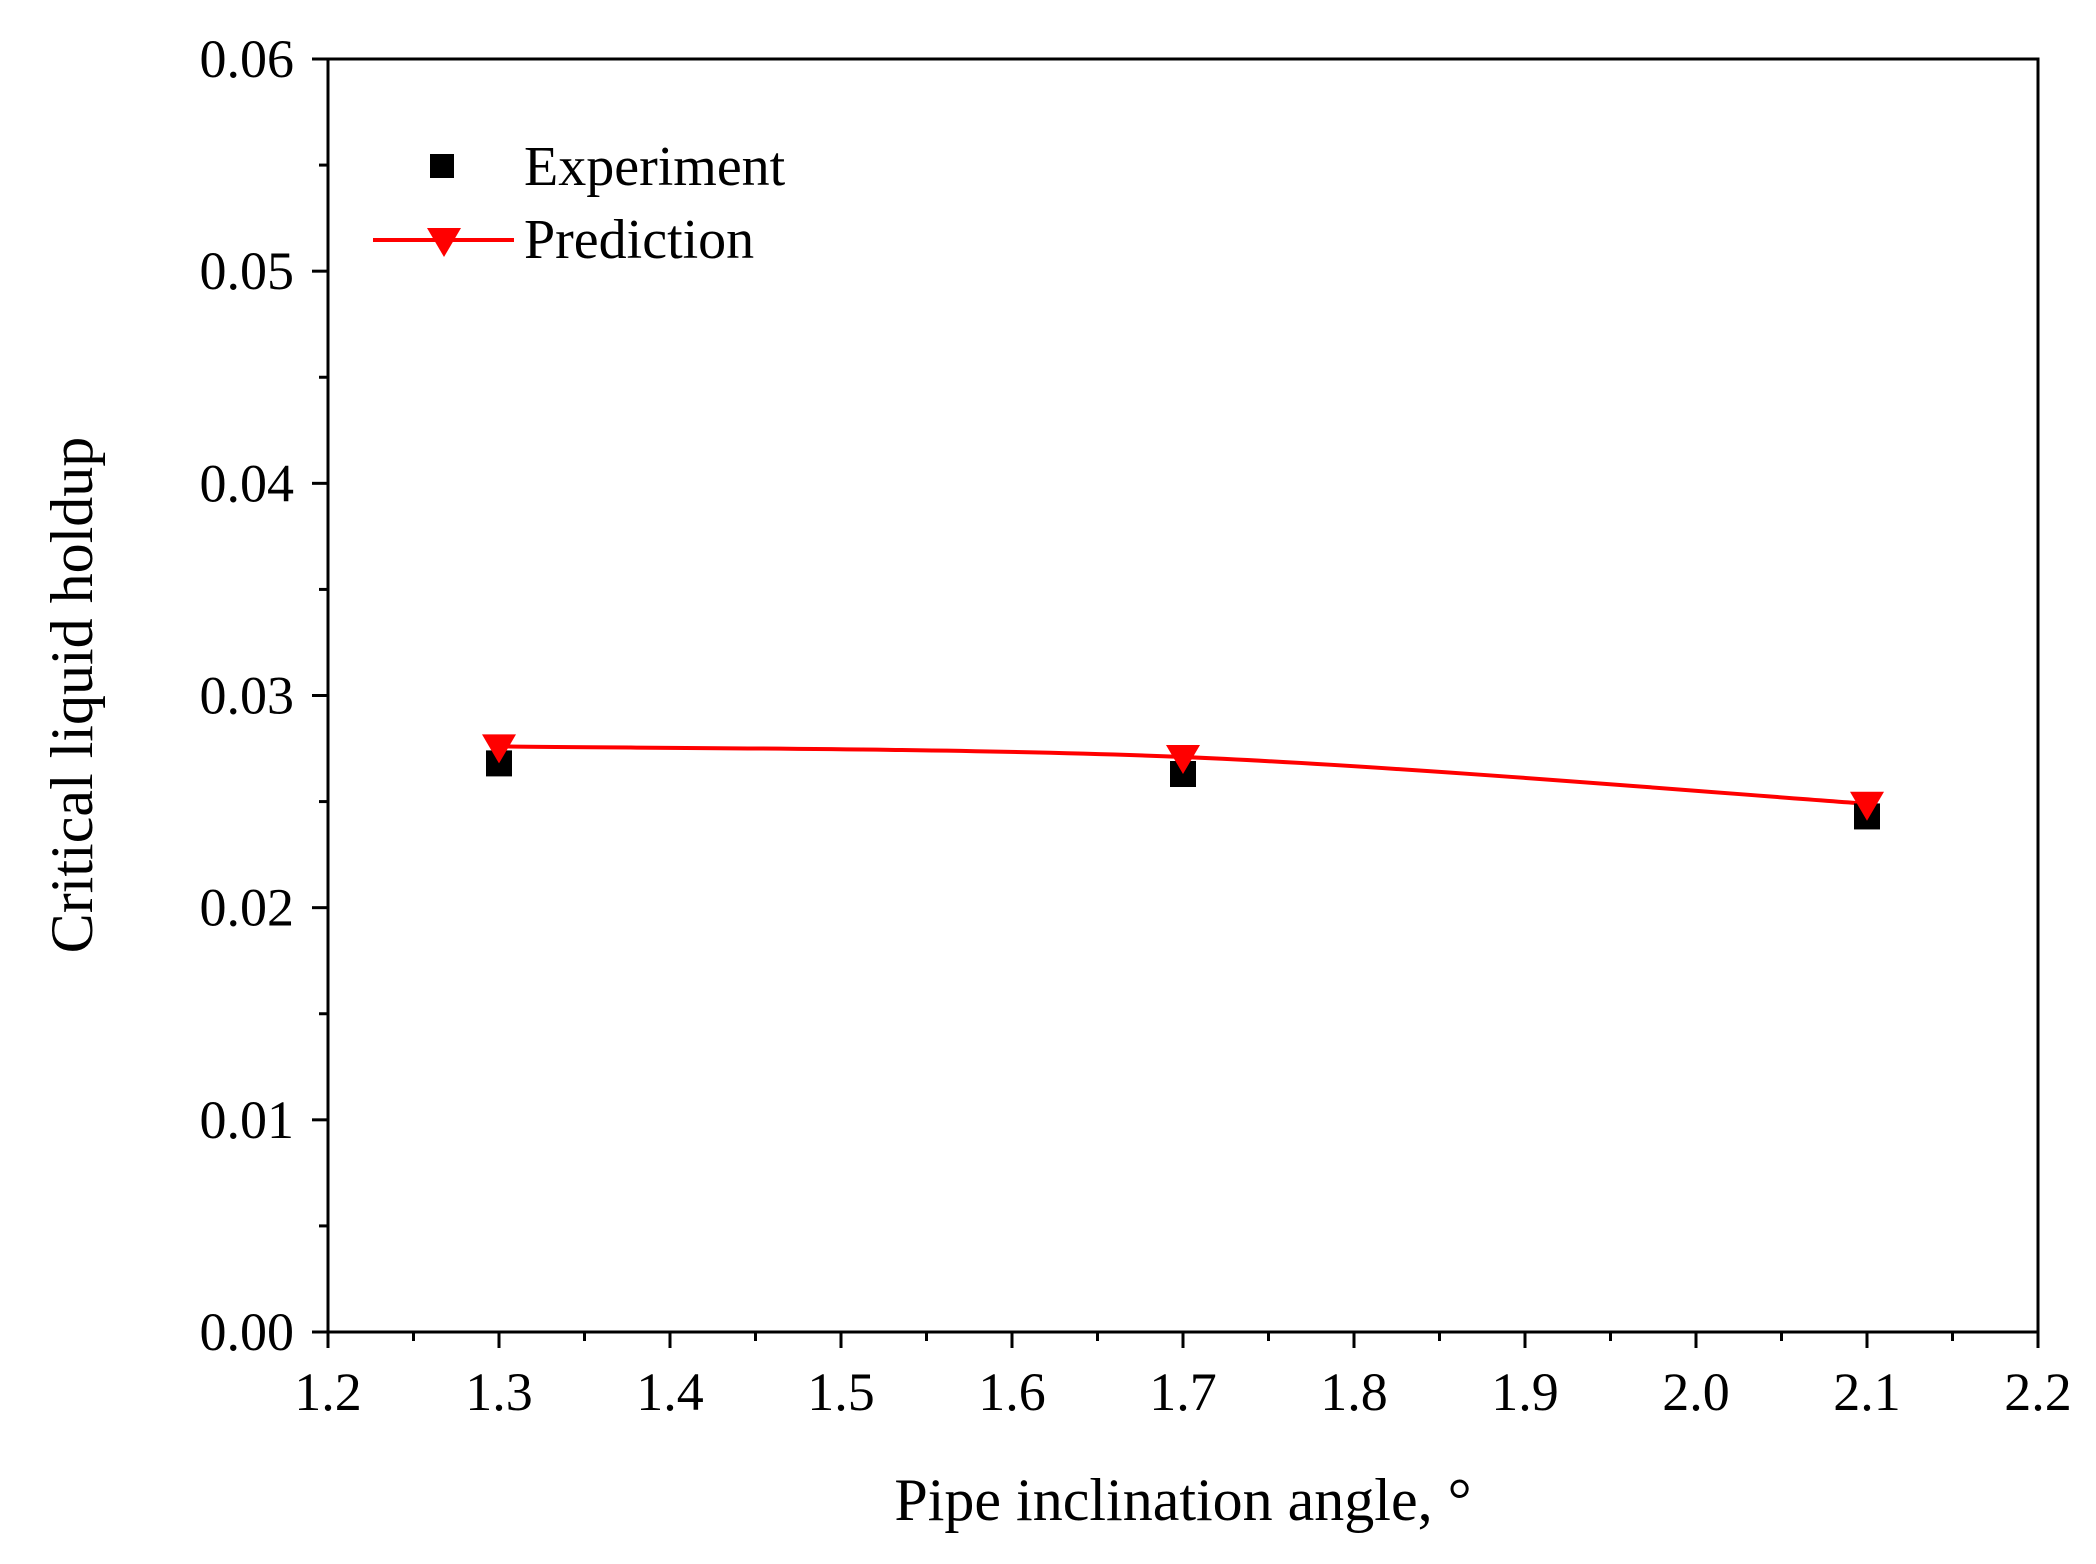 The width and height of the screenshot is (2096, 1564). Describe the element at coordinates (1183, 782) in the screenshot. I see `series-points` at that location.